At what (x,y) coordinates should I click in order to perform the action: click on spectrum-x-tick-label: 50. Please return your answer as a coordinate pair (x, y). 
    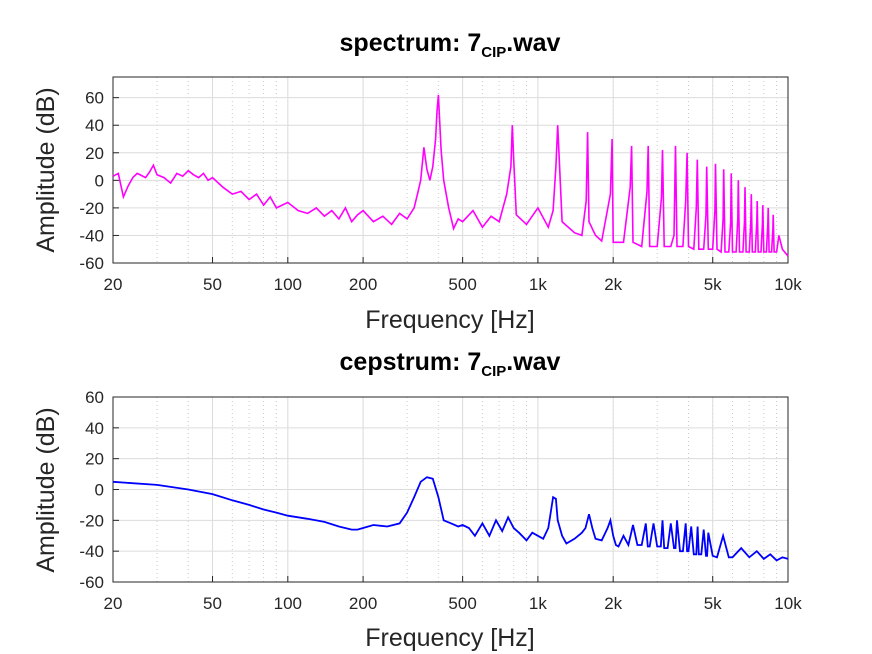
    Looking at the image, I should click on (212, 284).